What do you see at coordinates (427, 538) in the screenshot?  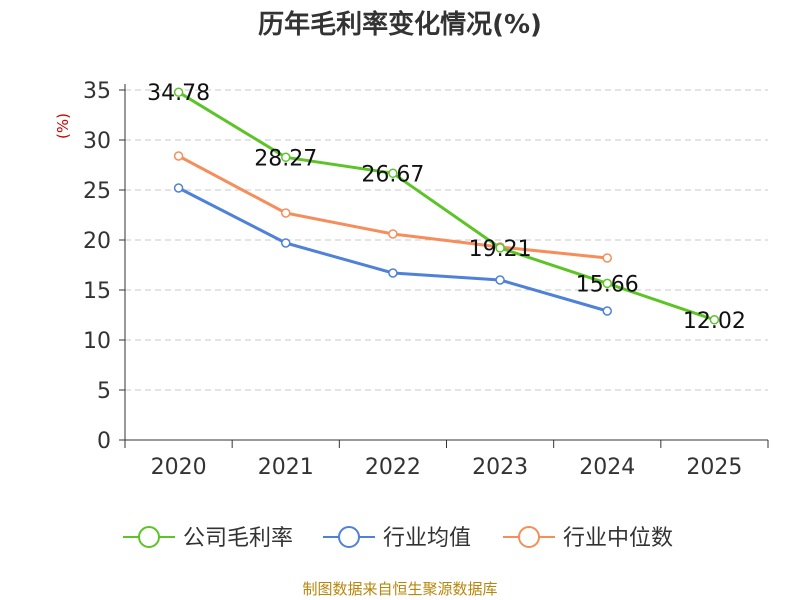 I see `legend-label: 行业均值` at bounding box center [427, 538].